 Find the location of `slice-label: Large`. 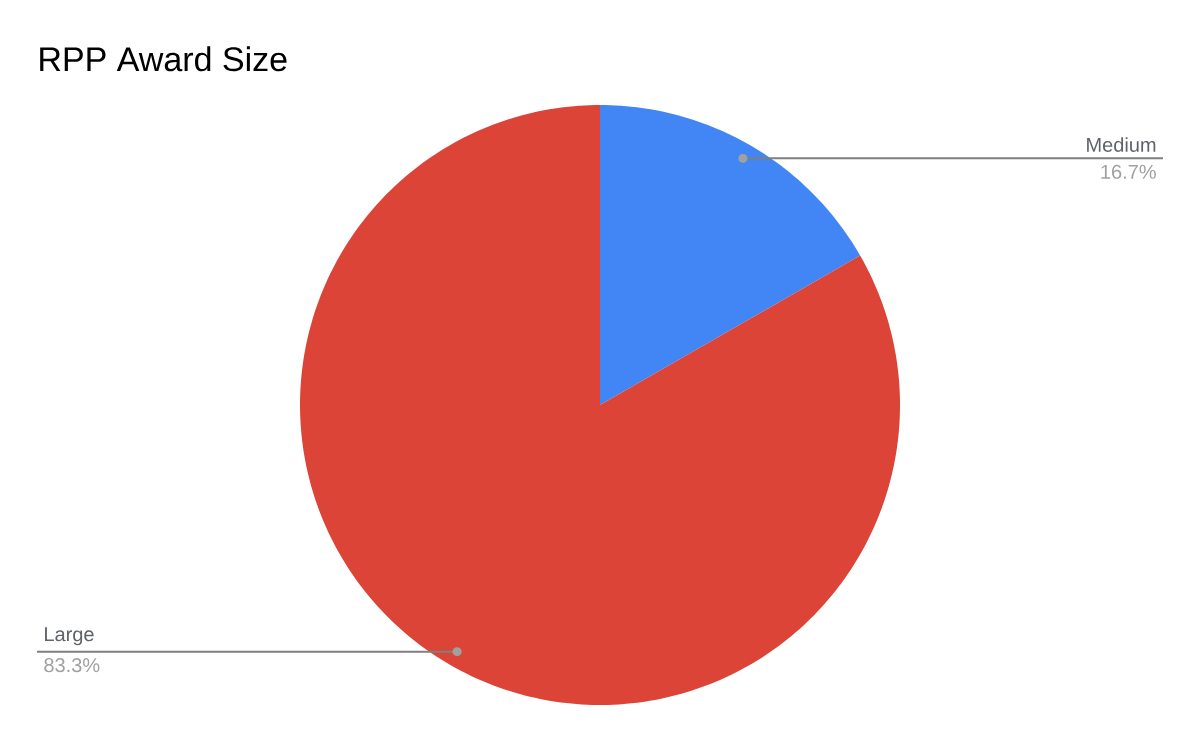

slice-label: Large is located at coordinates (69, 636).